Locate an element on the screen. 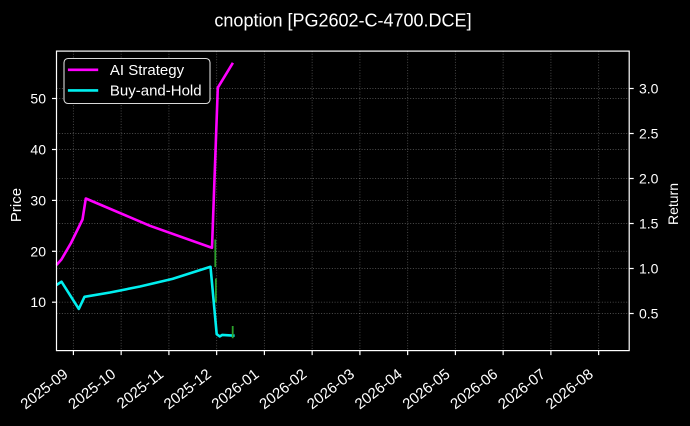 This screenshot has width=690, height=426. svg-text: 2.0 is located at coordinates (649, 179).